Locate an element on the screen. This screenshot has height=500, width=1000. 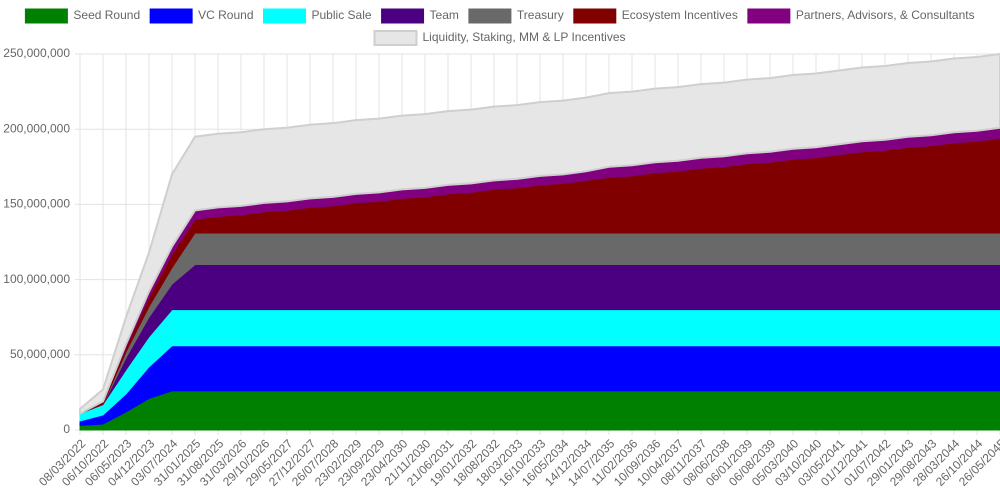
legend-item: Public Sale is located at coordinates (317, 16).